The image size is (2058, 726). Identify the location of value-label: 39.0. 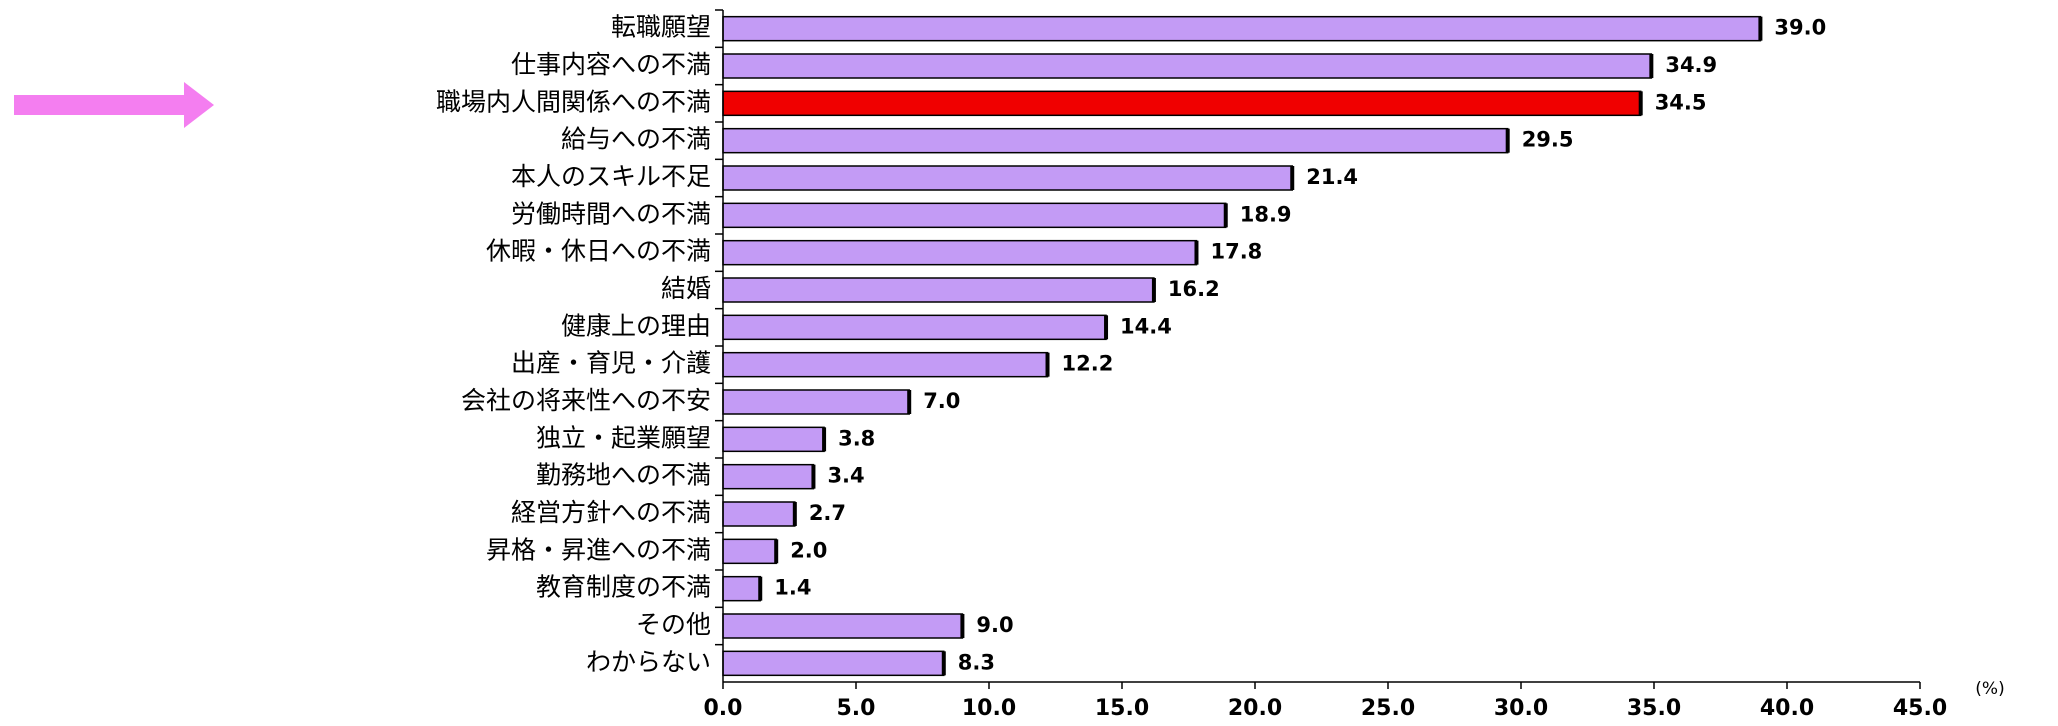
(1800, 28).